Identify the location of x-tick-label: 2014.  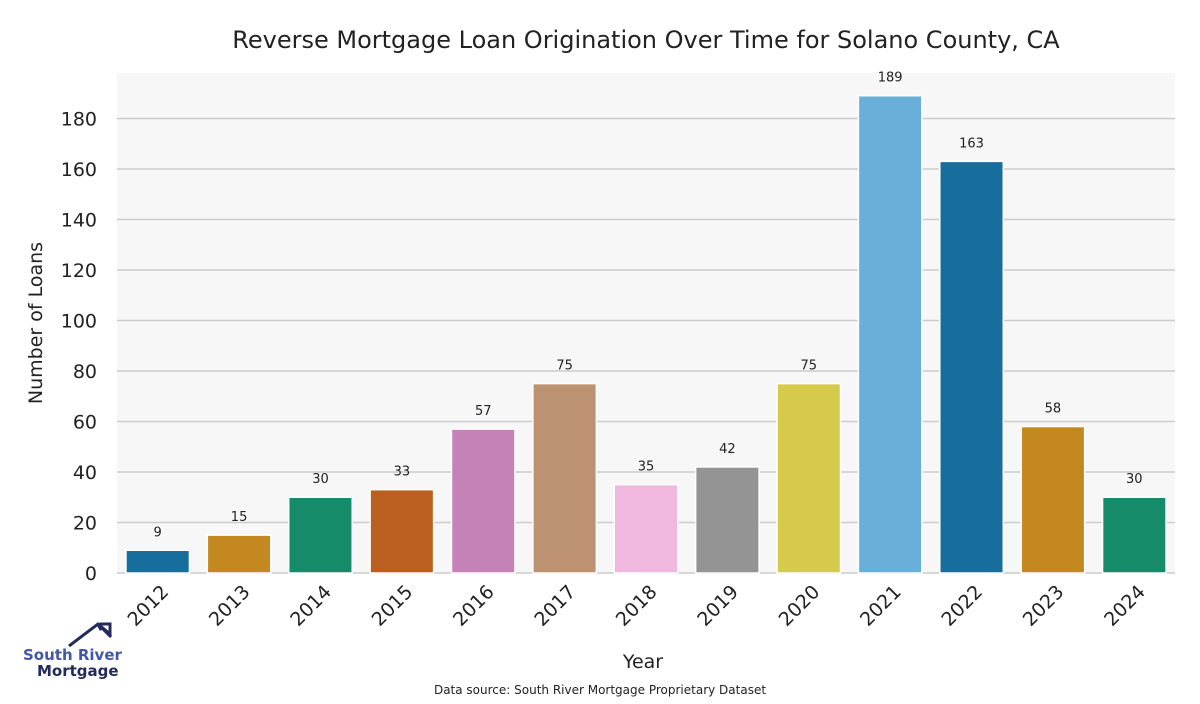
(311, 606).